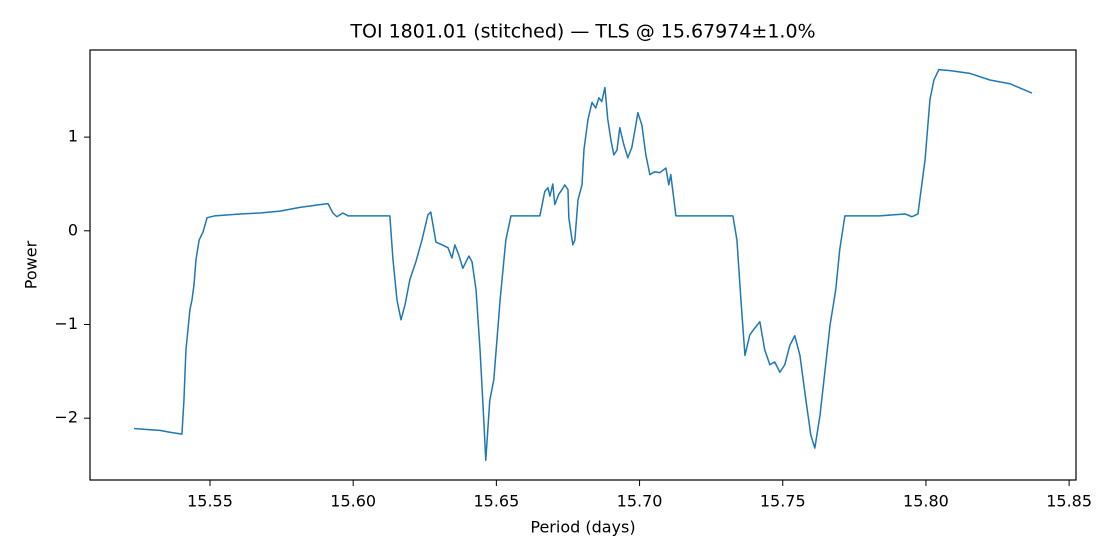 This screenshot has width=1120, height=560. What do you see at coordinates (496, 501) in the screenshot?
I see `x-tick-label: 15.65` at bounding box center [496, 501].